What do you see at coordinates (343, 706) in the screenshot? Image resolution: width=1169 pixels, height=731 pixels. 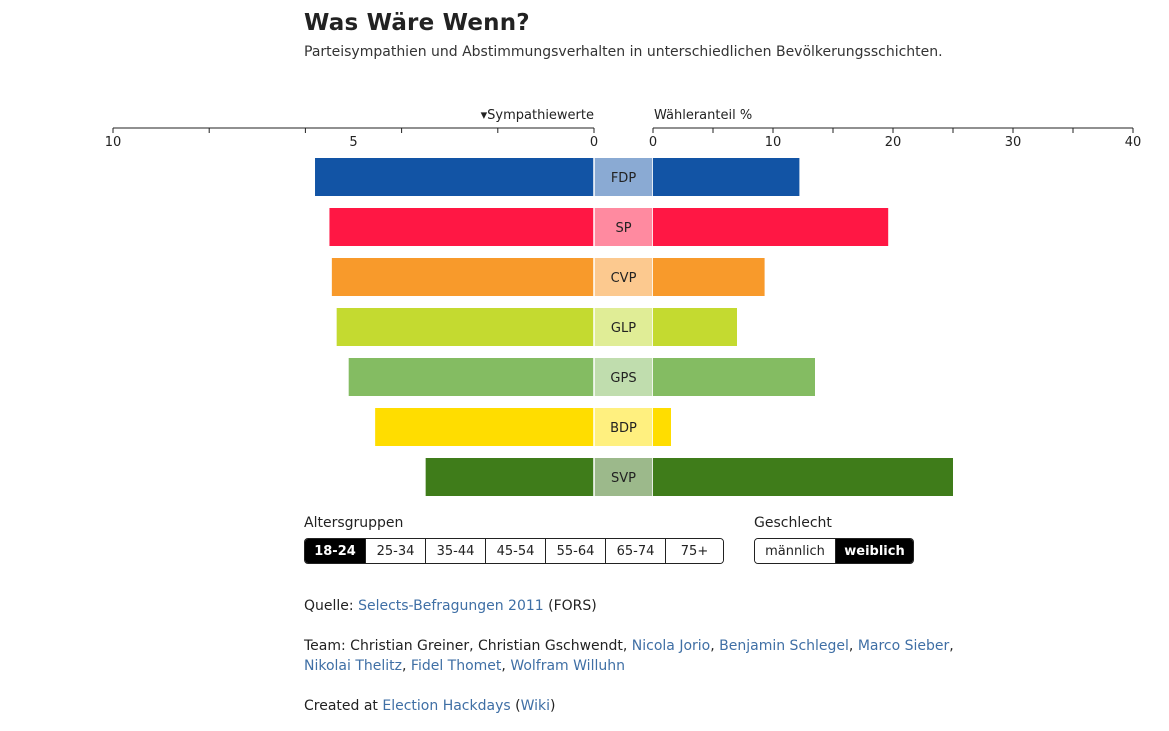 I see `created-prefix: Created at` at bounding box center [343, 706].